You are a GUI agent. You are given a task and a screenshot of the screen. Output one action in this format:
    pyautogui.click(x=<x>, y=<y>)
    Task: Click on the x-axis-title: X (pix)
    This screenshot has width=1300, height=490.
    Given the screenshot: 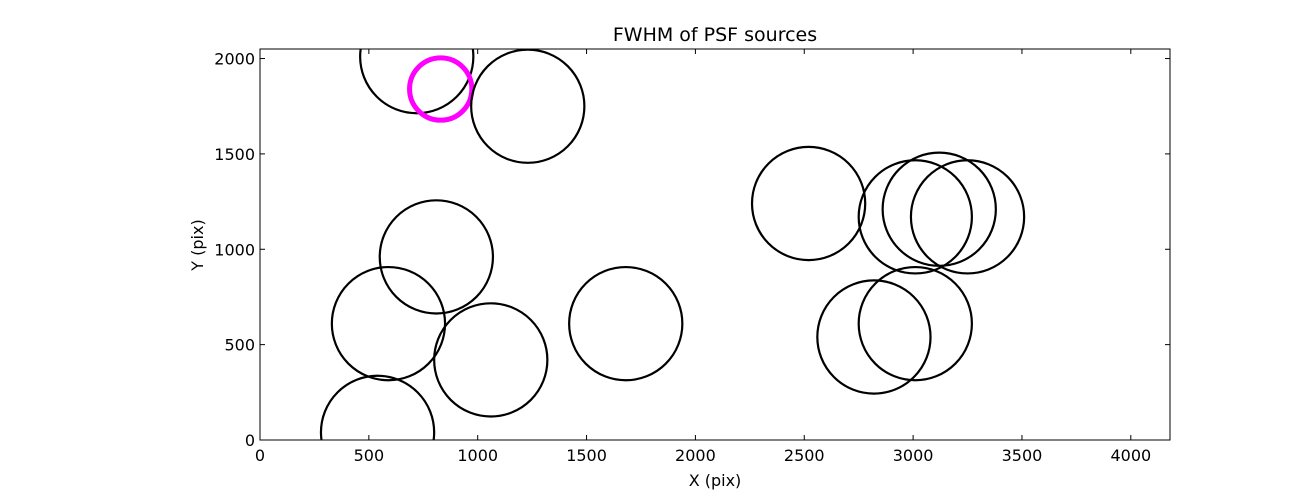 What is the action you would take?
    pyautogui.click(x=715, y=480)
    